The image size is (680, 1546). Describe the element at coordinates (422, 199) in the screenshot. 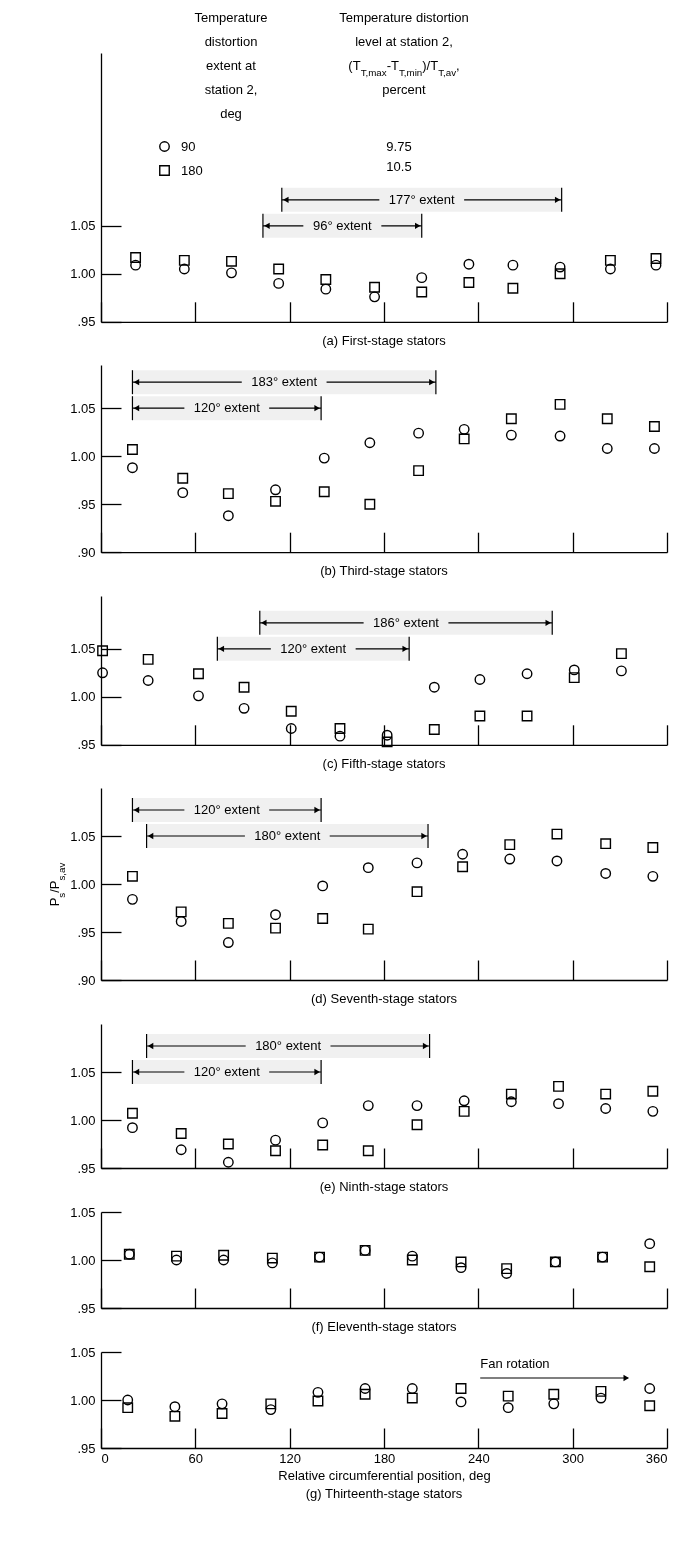

I see `band-label: 177° extent` at that location.